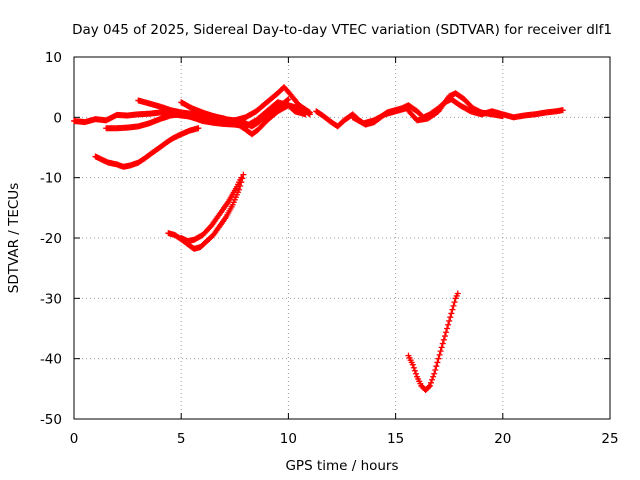 This screenshot has height=480, width=640. I want to click on x-axis-label: GPS time / hours, so click(341, 466).